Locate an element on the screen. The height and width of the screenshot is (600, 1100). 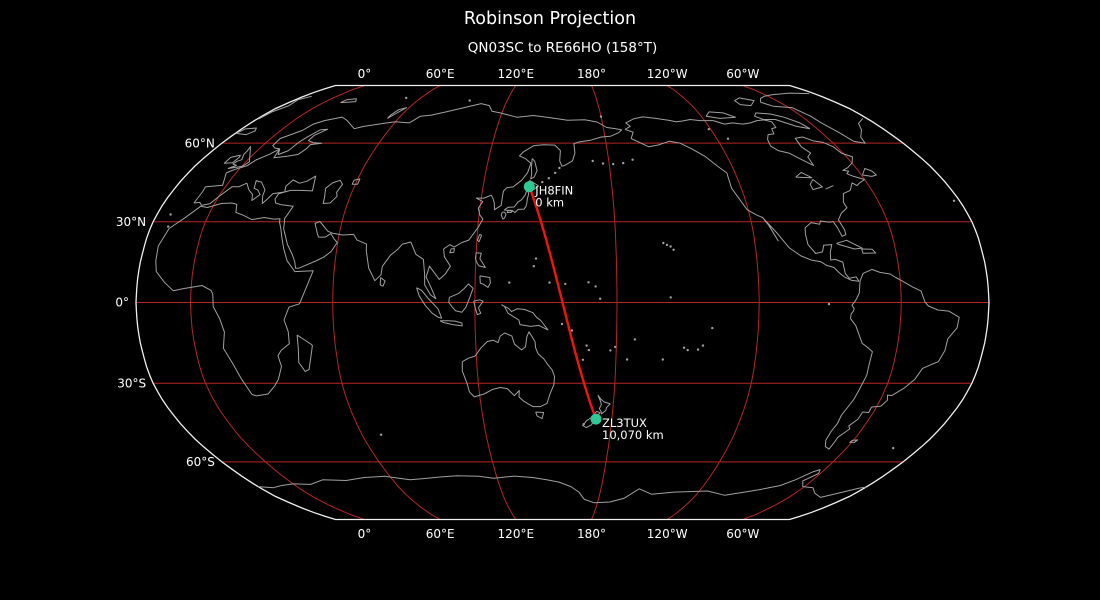
lon-tick-label-top: 0° is located at coordinates (365, 74).